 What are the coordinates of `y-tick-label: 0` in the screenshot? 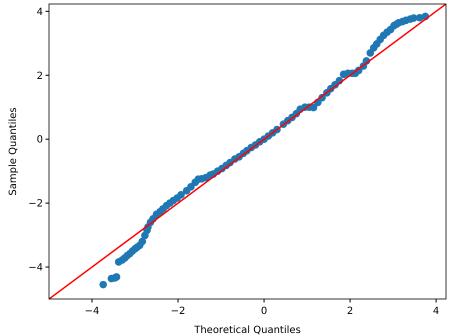 It's located at (39, 140).